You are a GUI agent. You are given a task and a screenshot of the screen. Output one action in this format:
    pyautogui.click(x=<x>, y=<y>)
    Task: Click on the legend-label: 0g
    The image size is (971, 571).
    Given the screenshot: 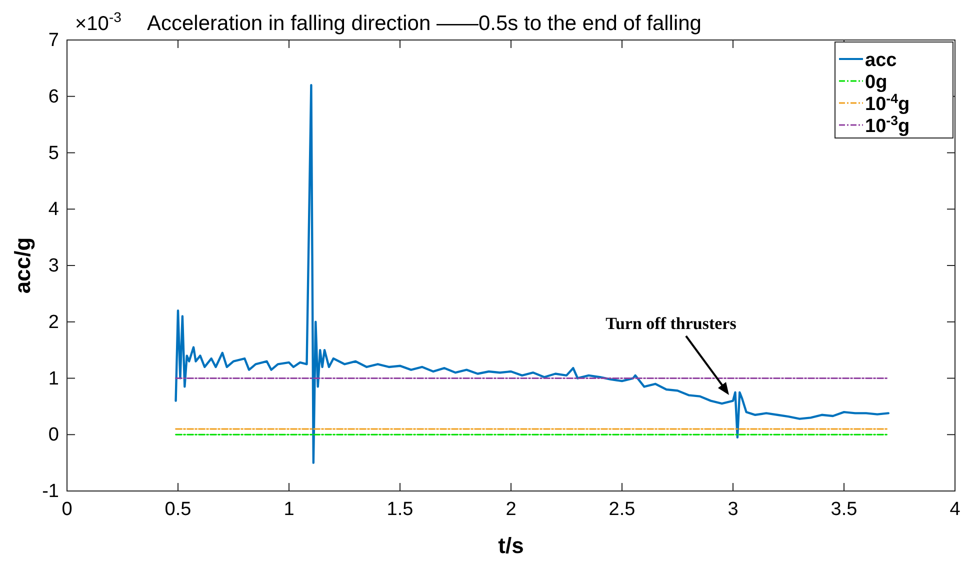 What is the action you would take?
    pyautogui.click(x=876, y=82)
    